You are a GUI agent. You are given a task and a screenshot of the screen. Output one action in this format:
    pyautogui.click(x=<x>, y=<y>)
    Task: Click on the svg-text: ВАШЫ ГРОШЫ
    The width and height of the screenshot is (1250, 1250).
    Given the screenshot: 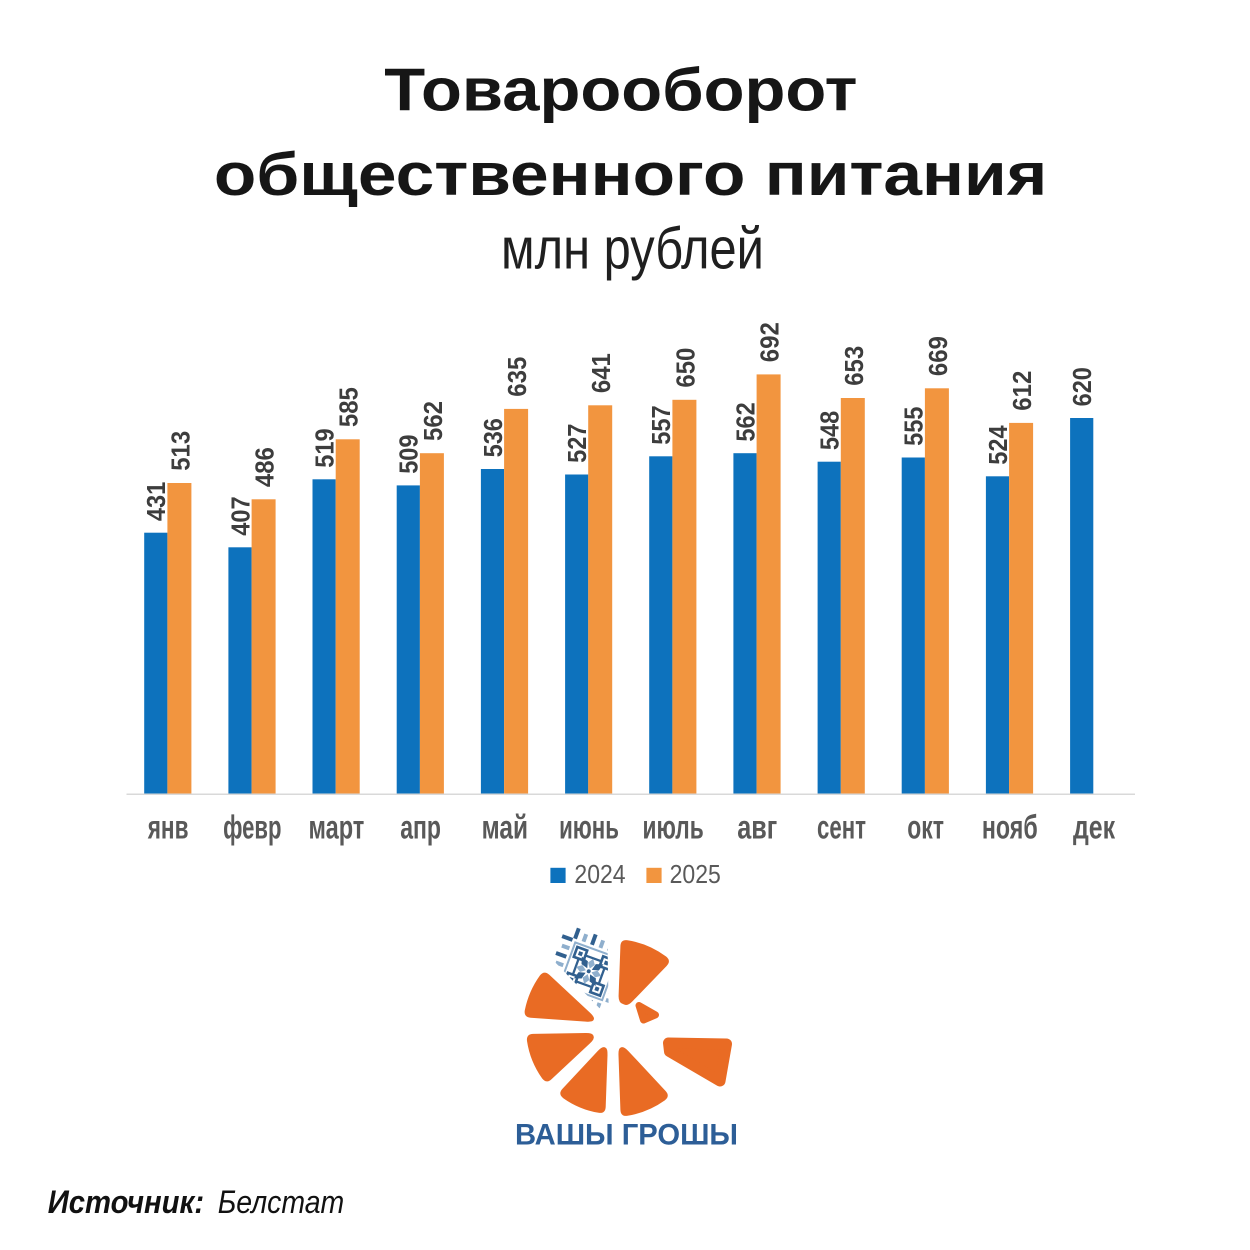 What is the action you would take?
    pyautogui.click(x=626, y=1134)
    